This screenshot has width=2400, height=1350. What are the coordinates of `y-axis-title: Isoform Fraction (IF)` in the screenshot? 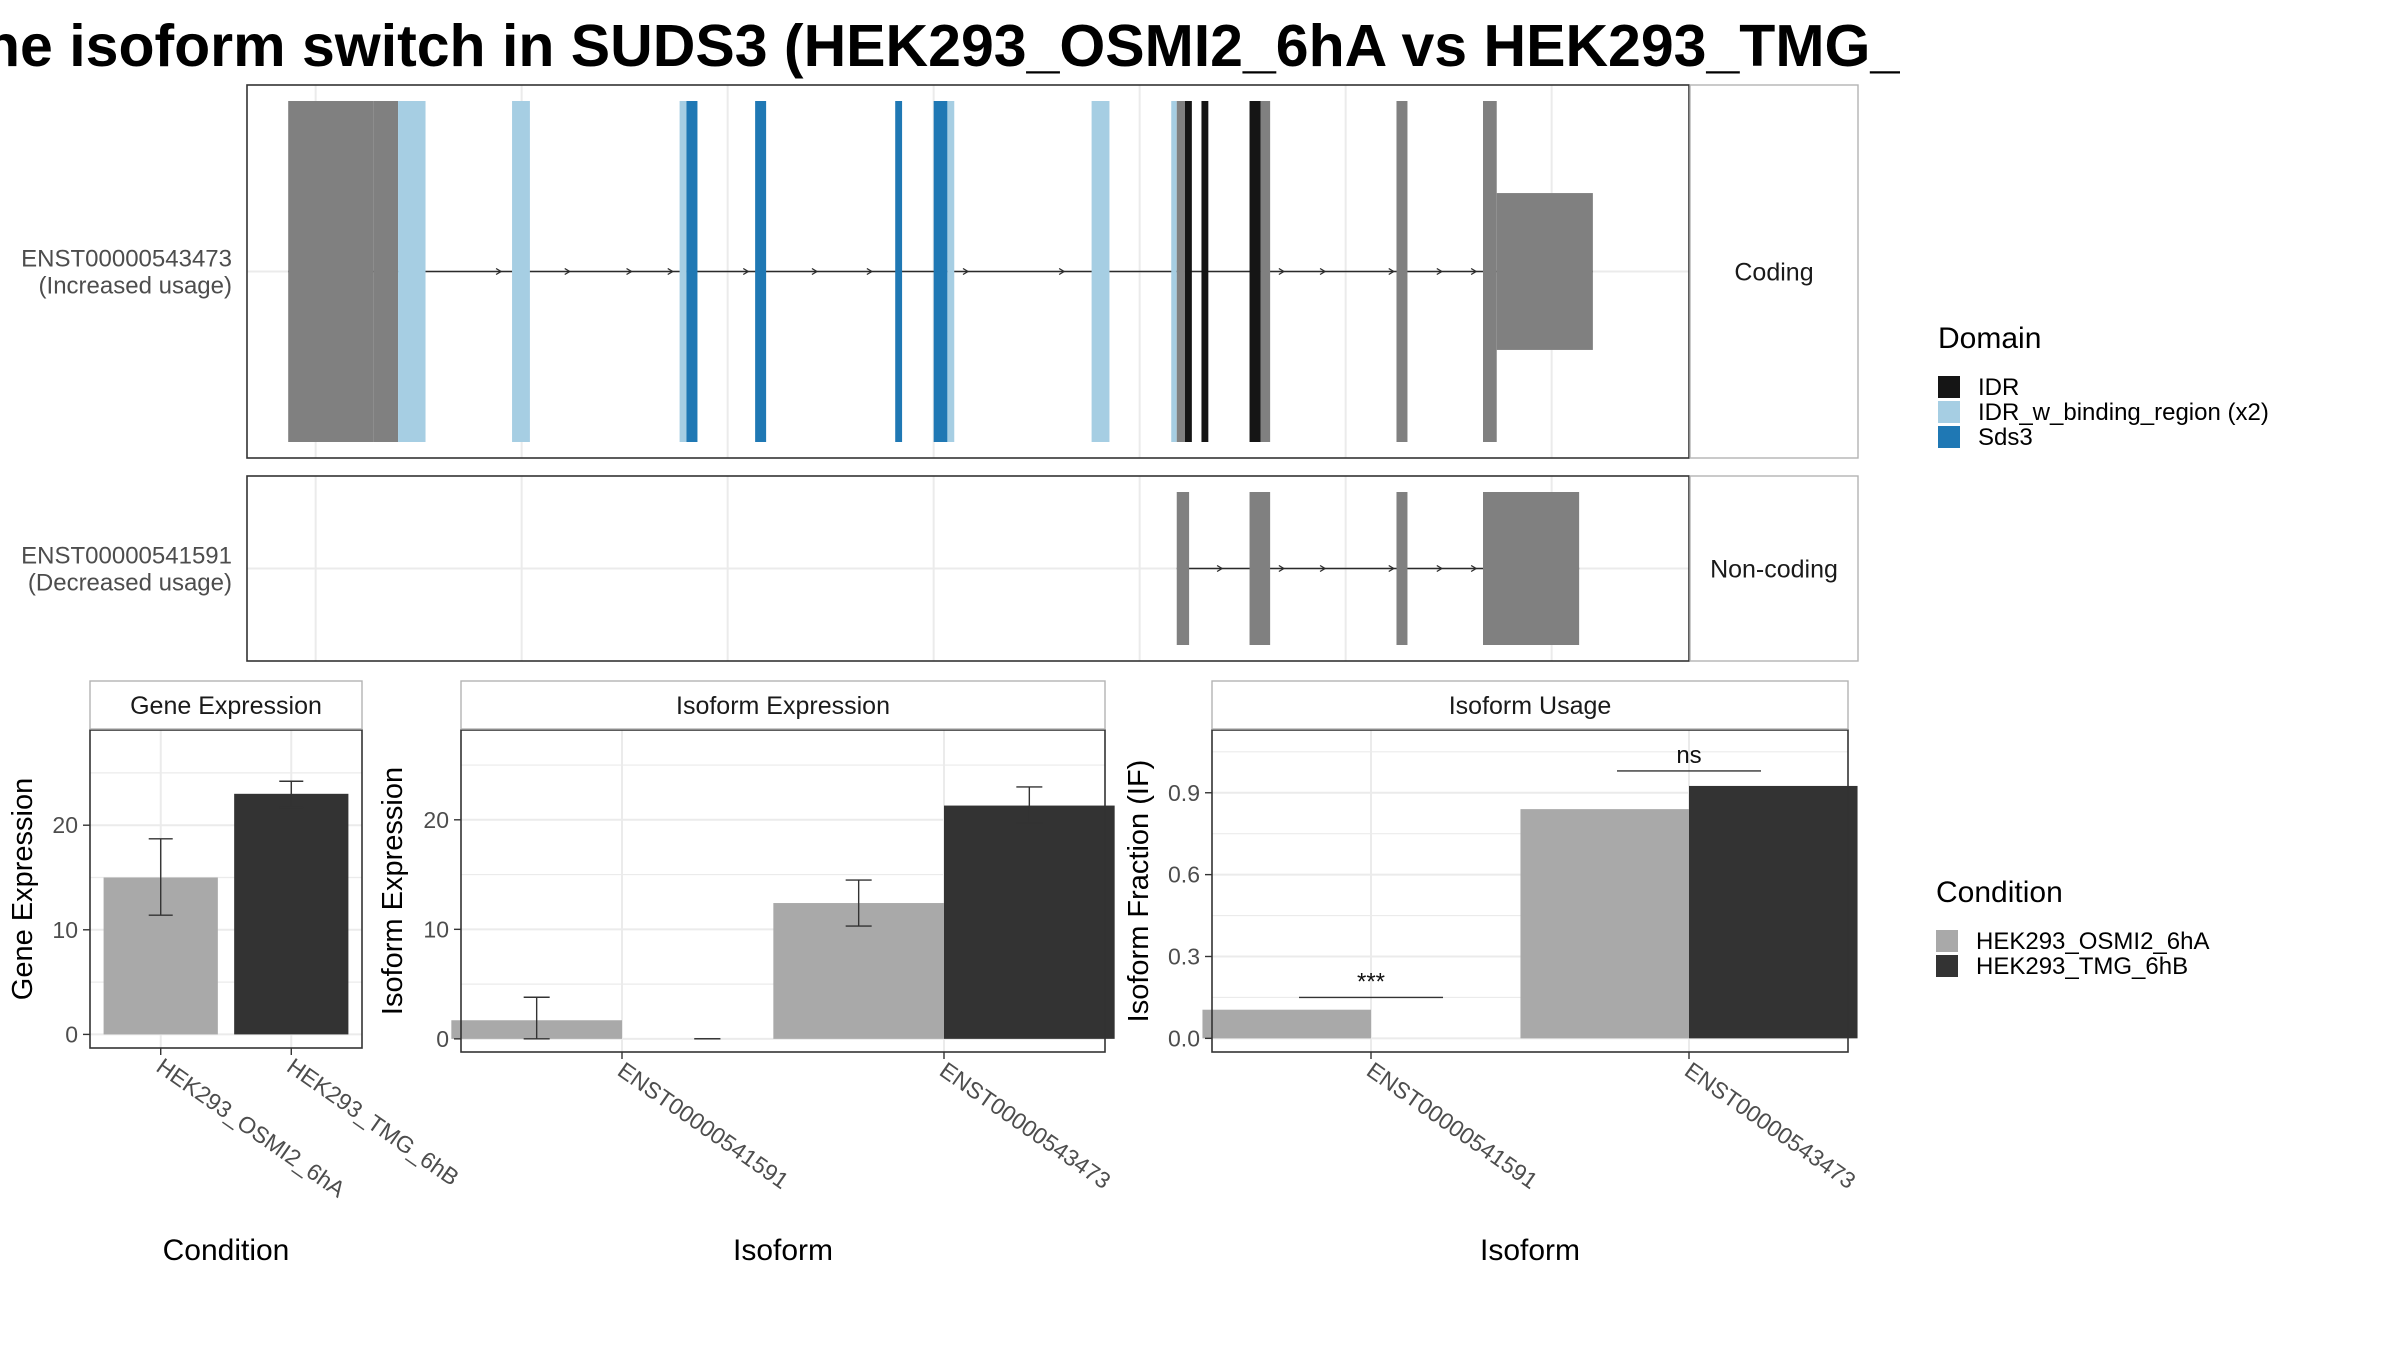 It's located at (1139, 891).